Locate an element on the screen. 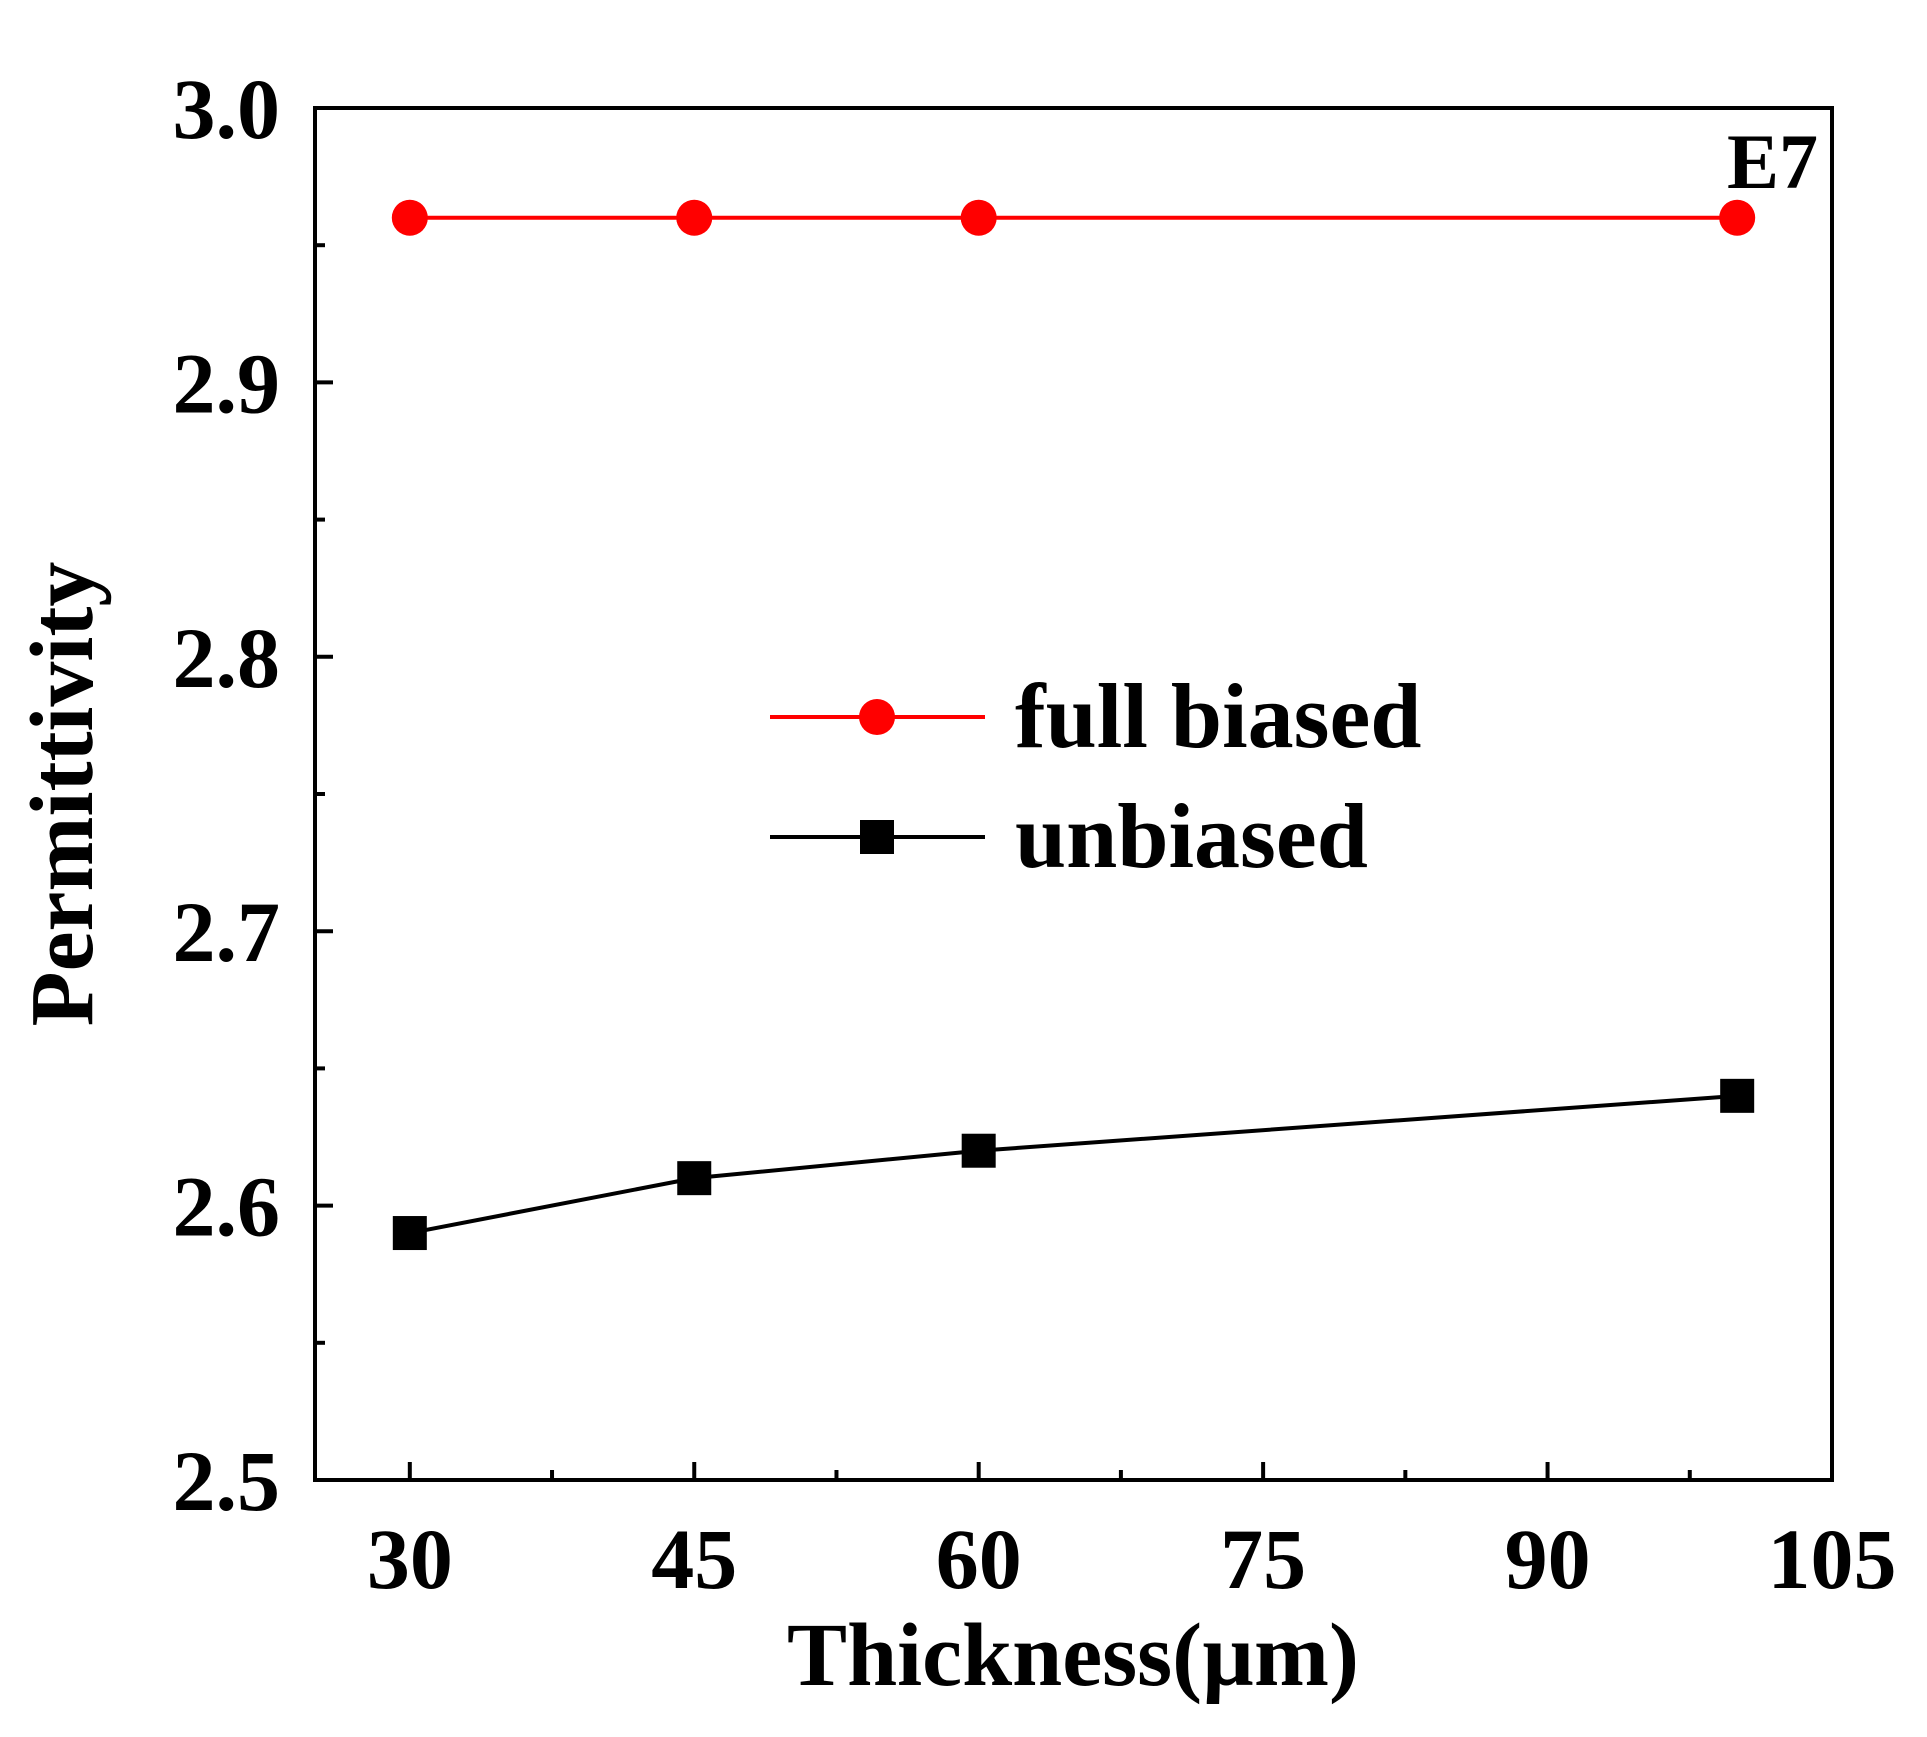 This screenshot has height=1737, width=1927. legend-label-1: unbiased is located at coordinates (1191, 836).